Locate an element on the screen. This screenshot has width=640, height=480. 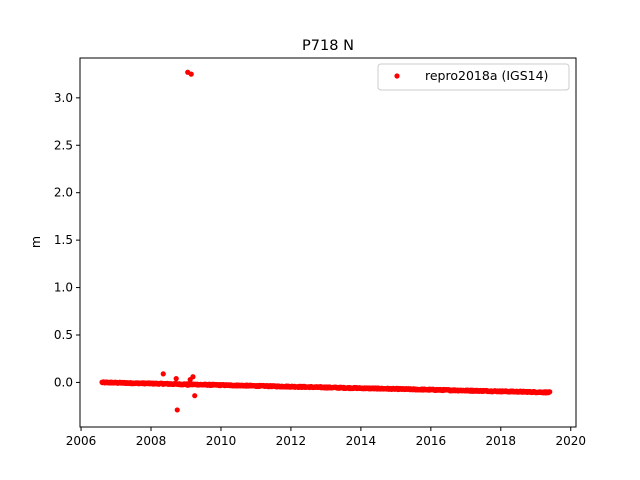
y-axis: 0.0 0.5 1.0 1.5 2.0 2.5 3.0 is located at coordinates (67, 240).